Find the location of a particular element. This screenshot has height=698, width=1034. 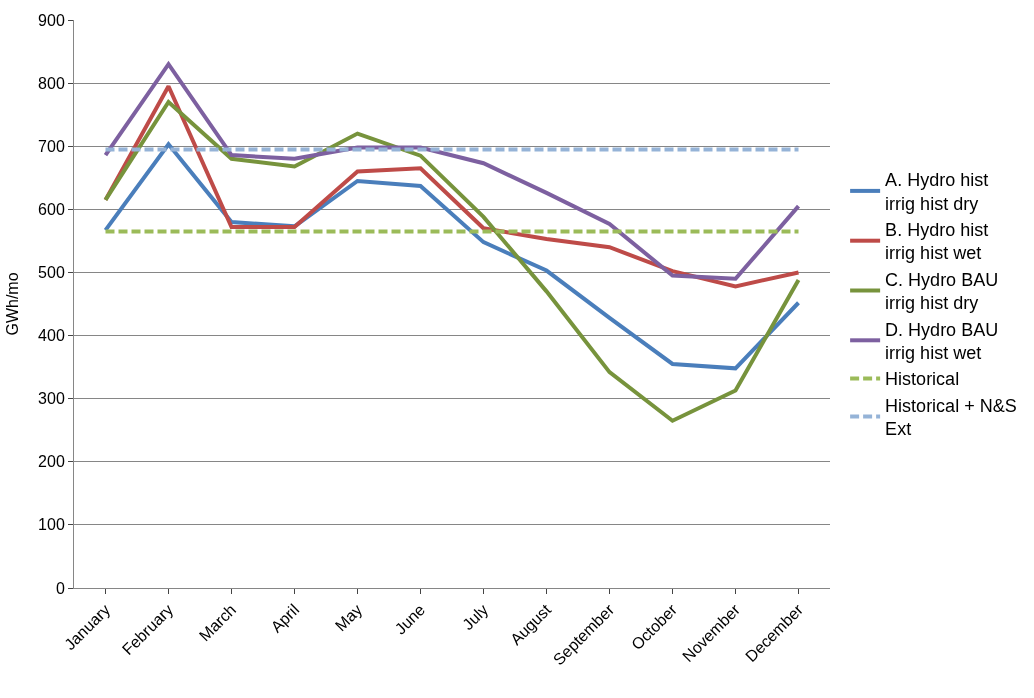

y-tick-label: 100 is located at coordinates (51, 525).